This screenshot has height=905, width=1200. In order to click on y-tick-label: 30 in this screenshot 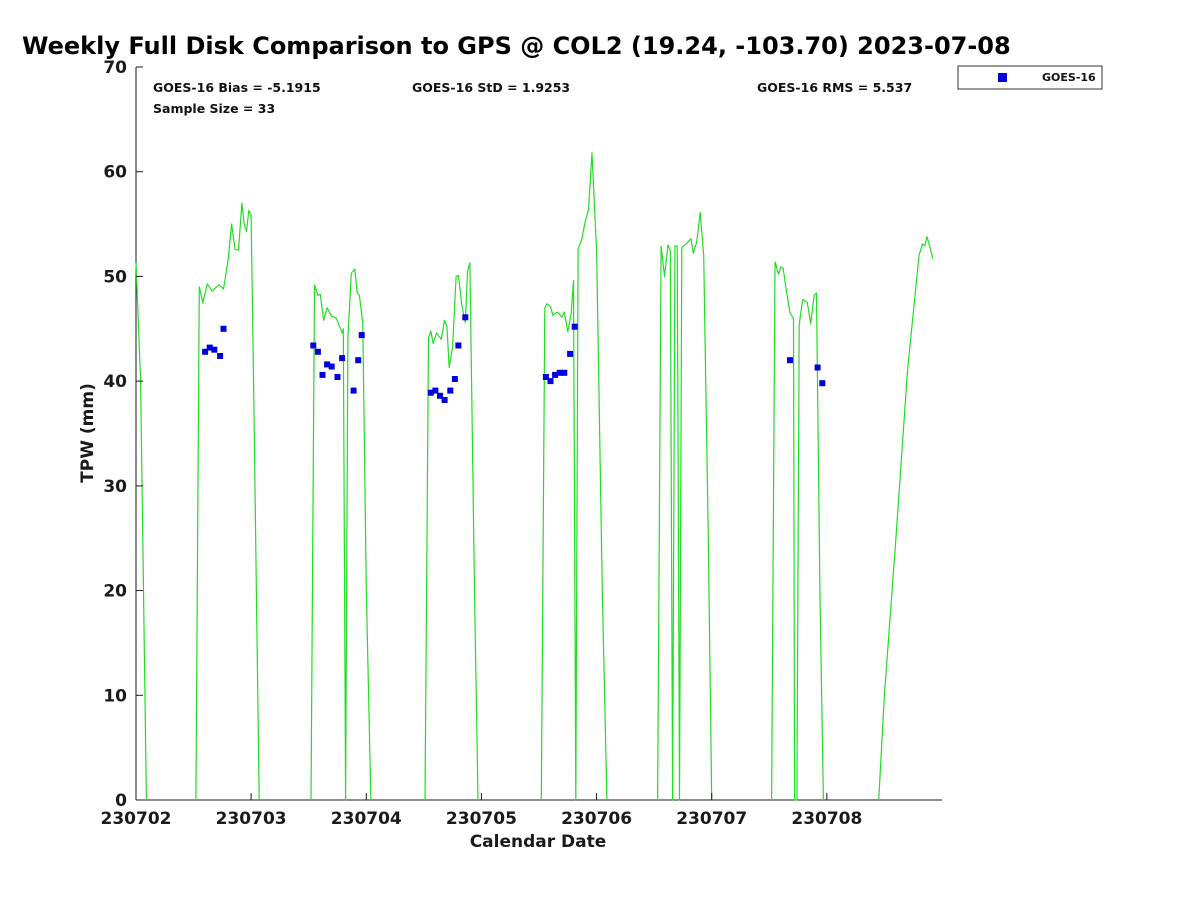, I will do `click(115, 487)`.